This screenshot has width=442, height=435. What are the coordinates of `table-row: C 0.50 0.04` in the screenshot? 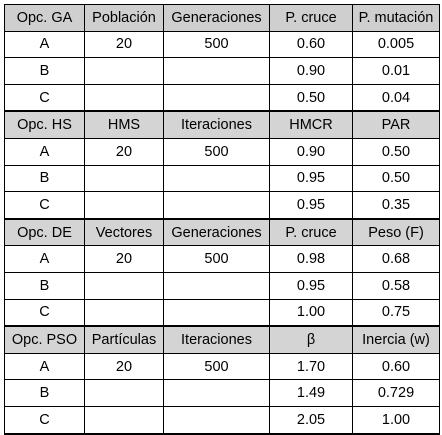 It's located at (222, 98).